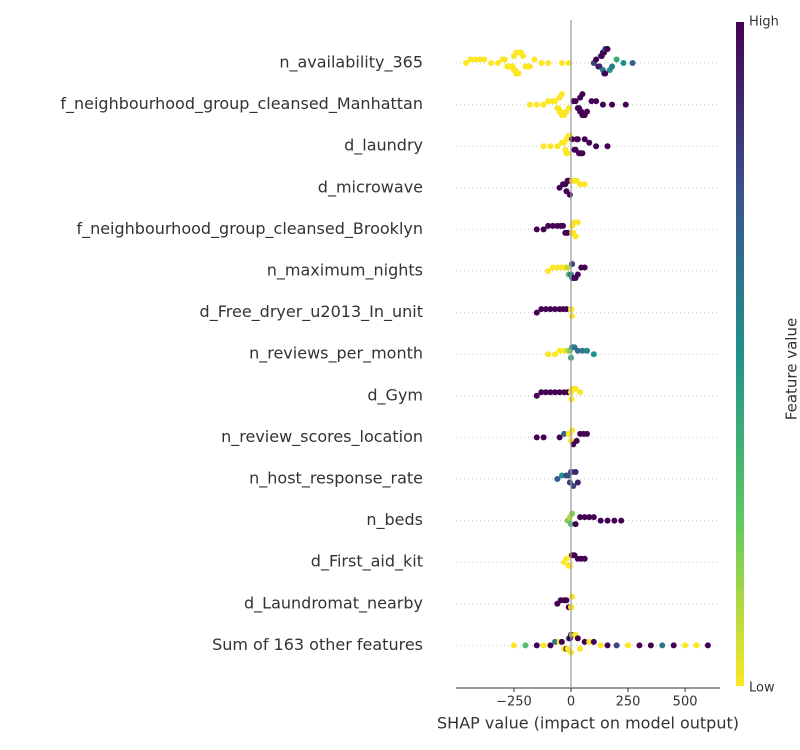 The width and height of the screenshot is (800, 750). I want to click on feature-label: n_review_scores_location, so click(322, 437).